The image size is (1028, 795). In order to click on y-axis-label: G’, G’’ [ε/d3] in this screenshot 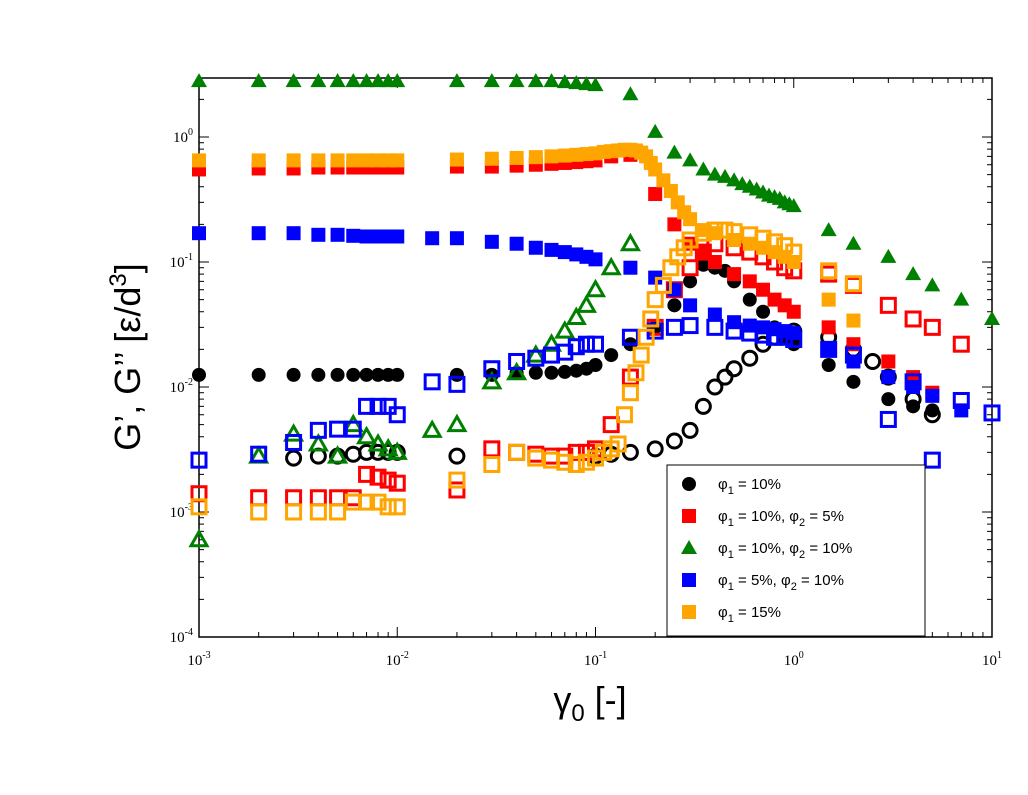, I will do `click(126, 356)`.